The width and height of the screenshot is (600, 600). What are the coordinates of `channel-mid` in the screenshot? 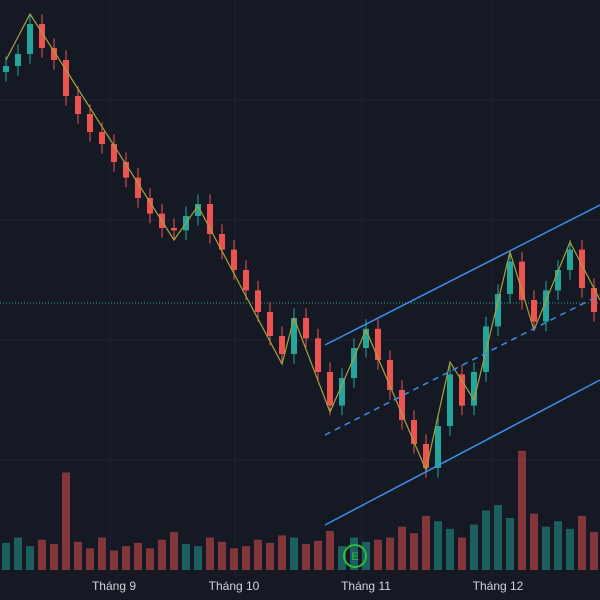 It's located at (462, 365).